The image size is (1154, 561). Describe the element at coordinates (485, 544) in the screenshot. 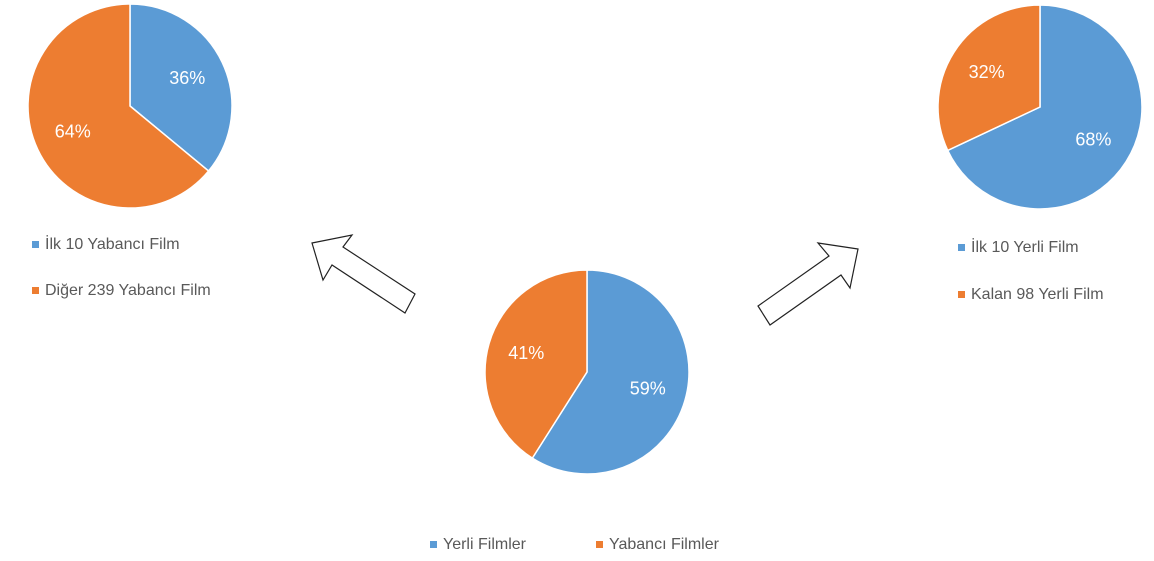

I see `legend-label: Yerli Filmler` at that location.